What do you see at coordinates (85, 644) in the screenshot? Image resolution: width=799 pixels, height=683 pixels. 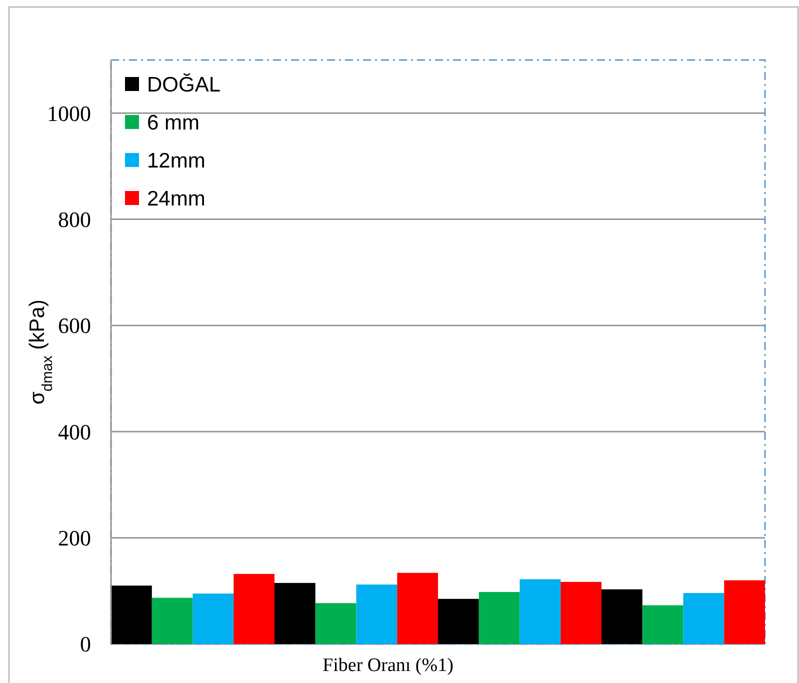 I see `y-tick-label: 0` at bounding box center [85, 644].